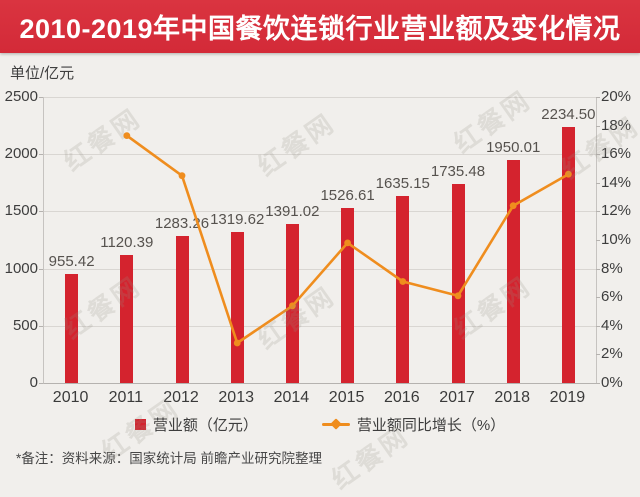  I want to click on legend-item-growth: 营业额同比增长（%）, so click(413, 424).